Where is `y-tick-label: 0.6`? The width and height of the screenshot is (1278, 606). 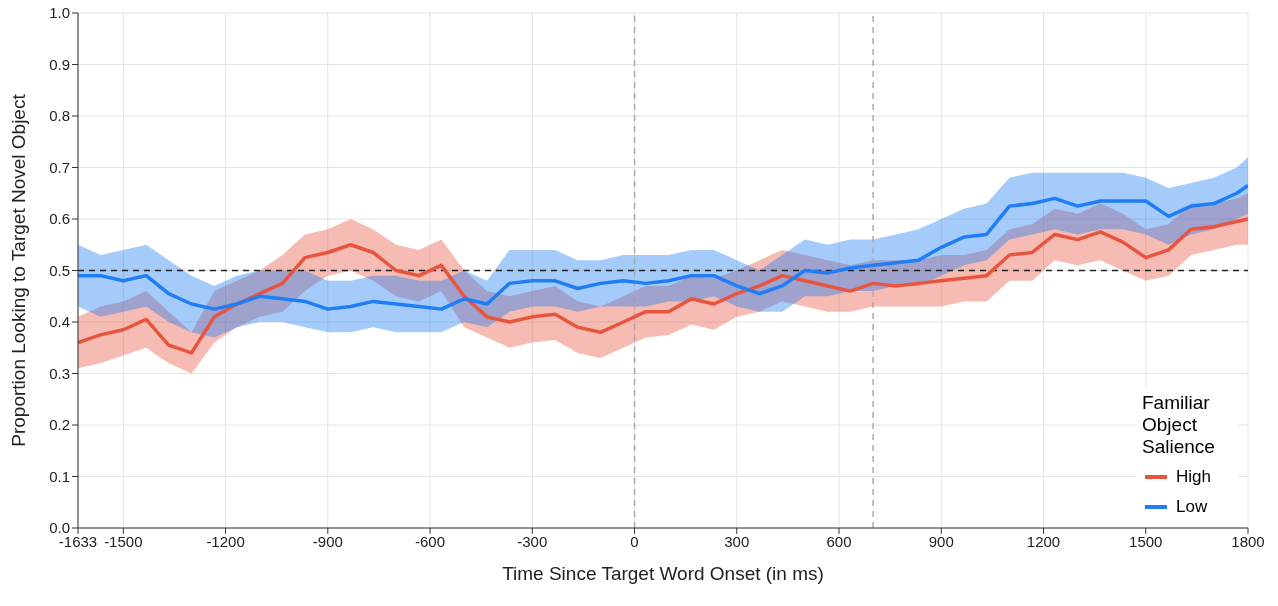 y-tick-label: 0.6 is located at coordinates (59, 219).